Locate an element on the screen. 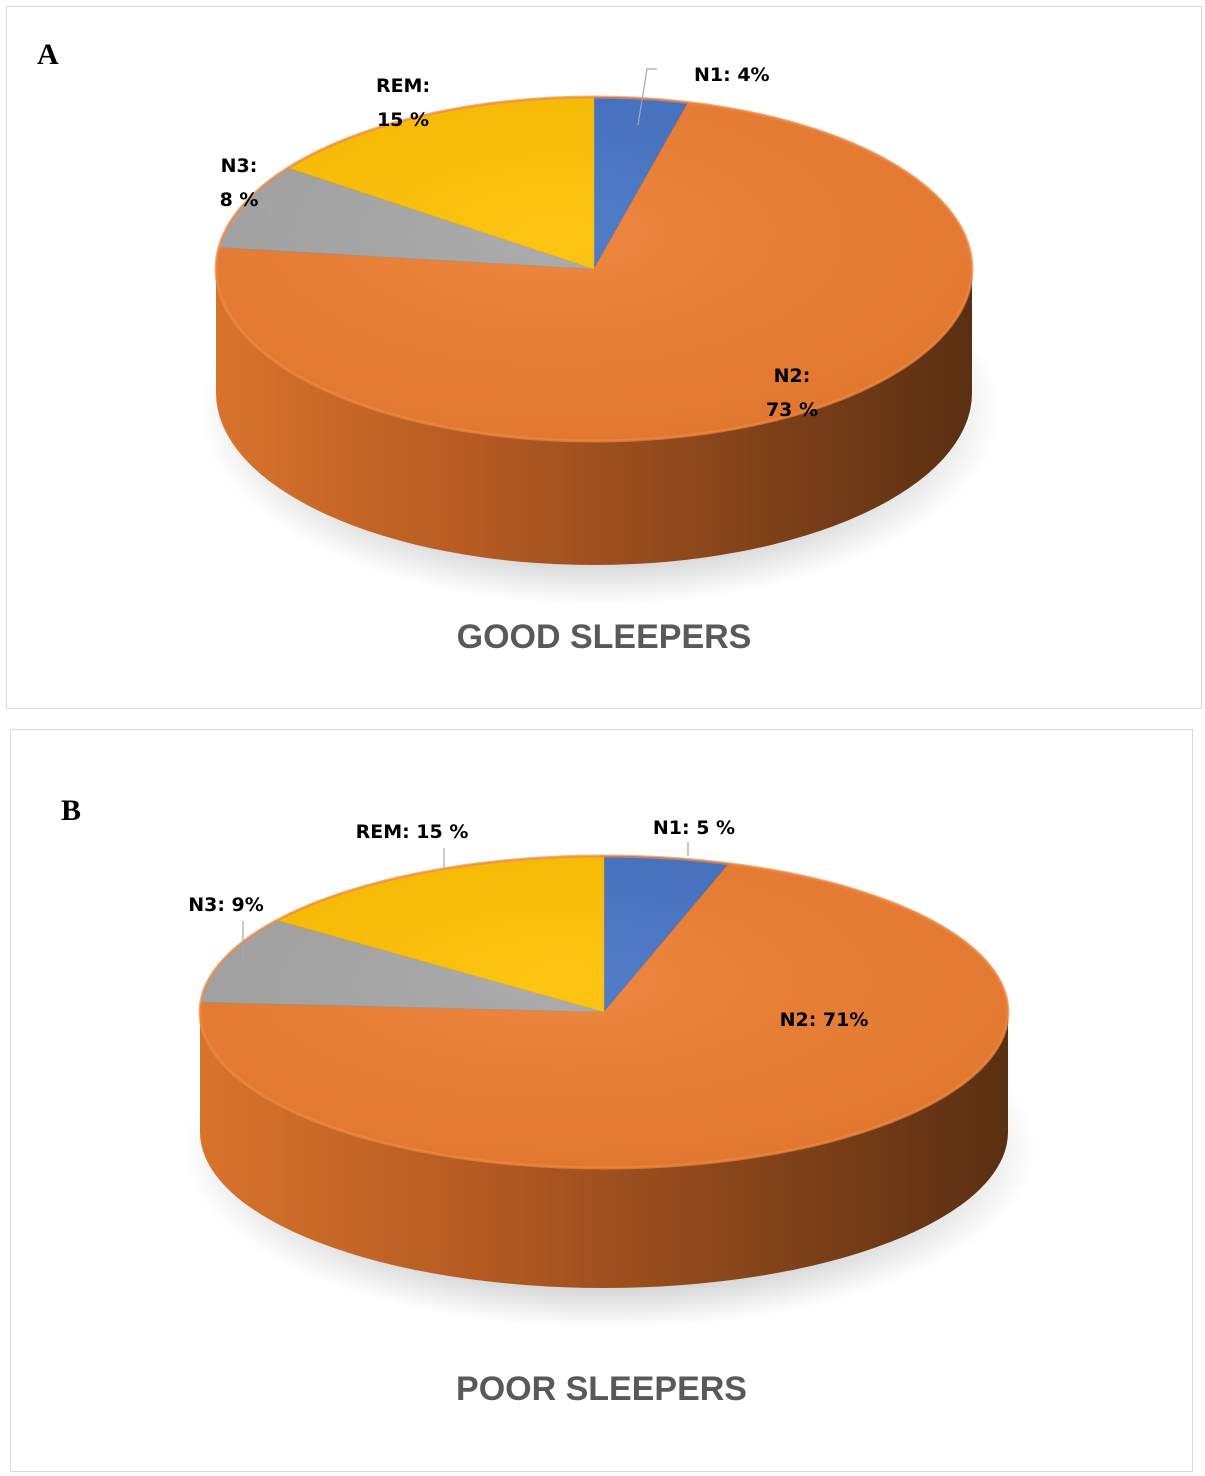 This screenshot has width=1205, height=1476. panel-letter: A is located at coordinates (48, 54).